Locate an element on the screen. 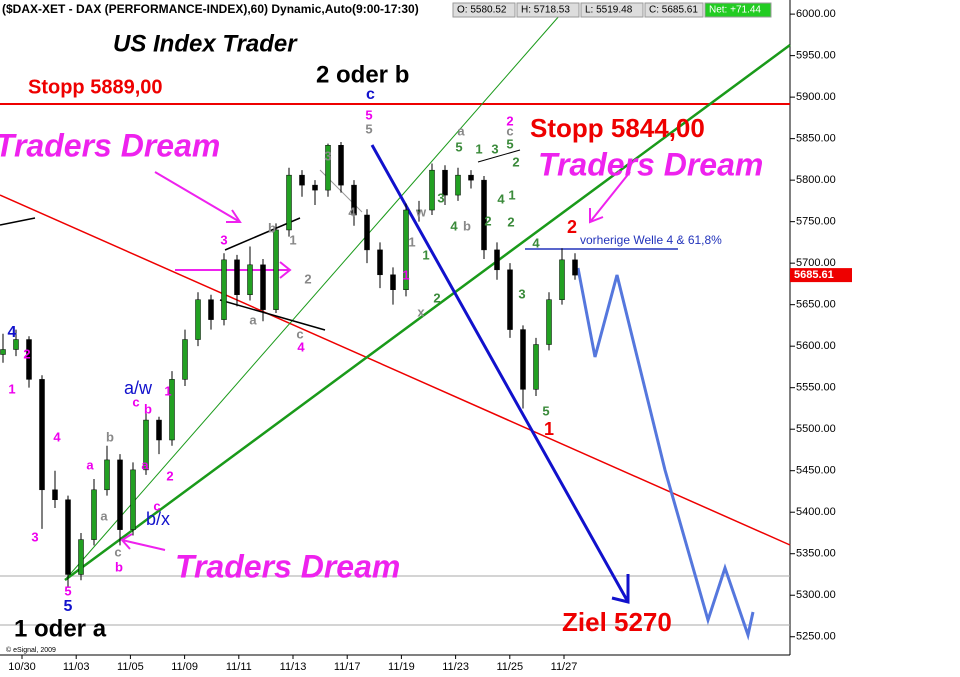 The image size is (960, 677). chart-title: US Index Trader is located at coordinates (205, 43).